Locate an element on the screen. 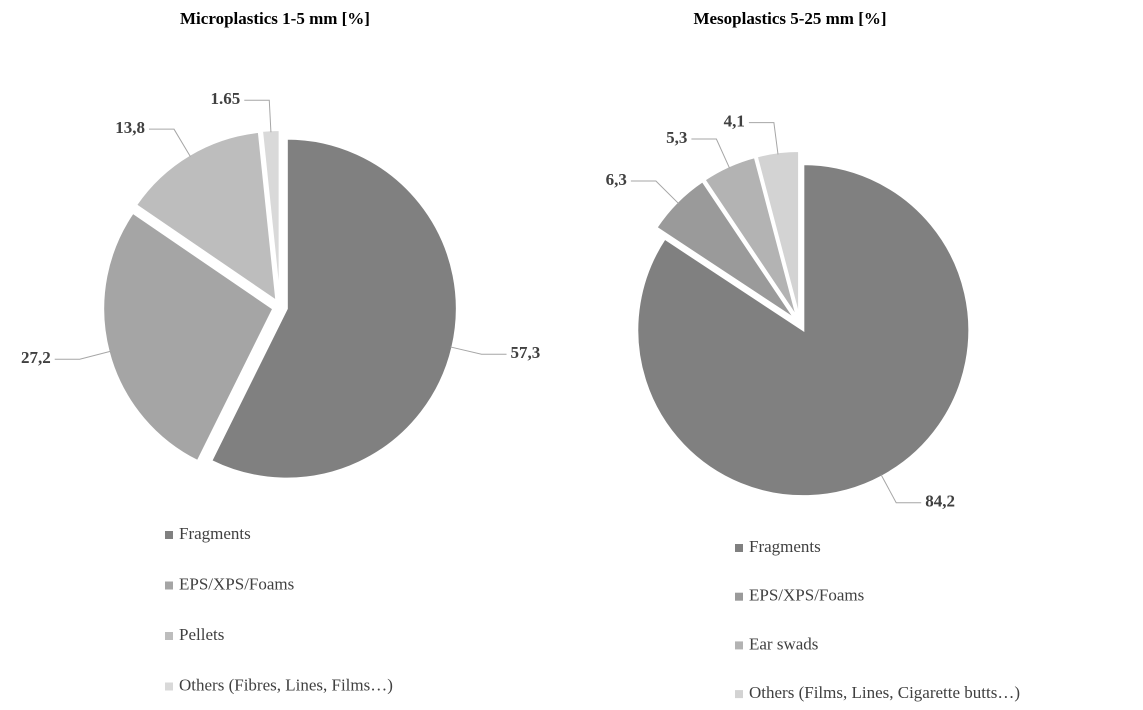 This screenshot has height=710, width=1143. chart-title: Microplastics 1-5 mm [%] is located at coordinates (275, 18).